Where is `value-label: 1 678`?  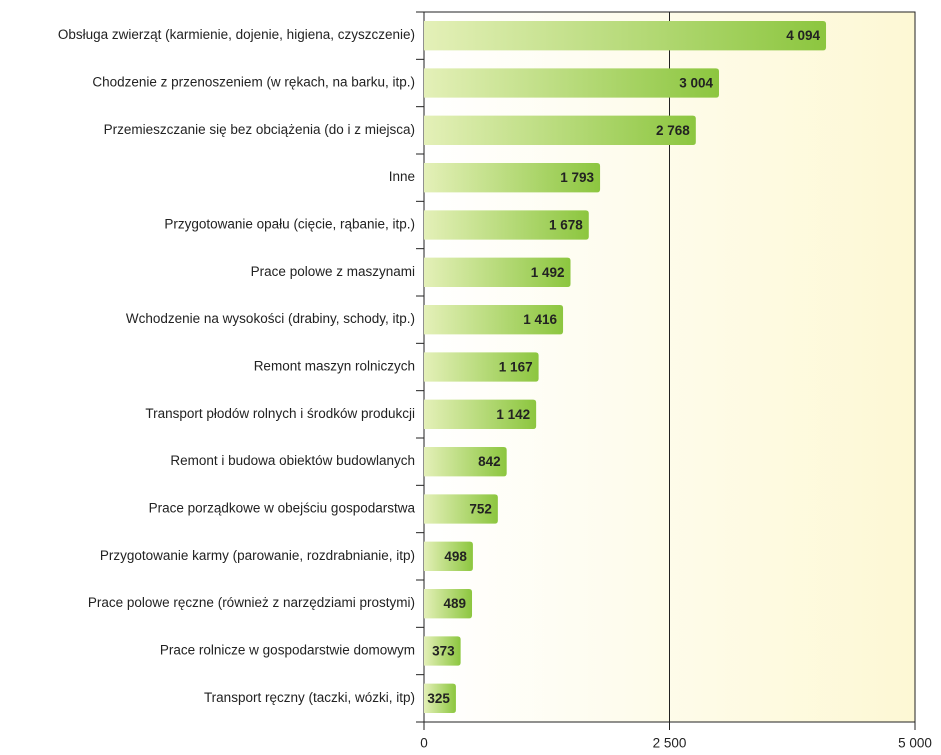 value-label: 1 678 is located at coordinates (566, 225).